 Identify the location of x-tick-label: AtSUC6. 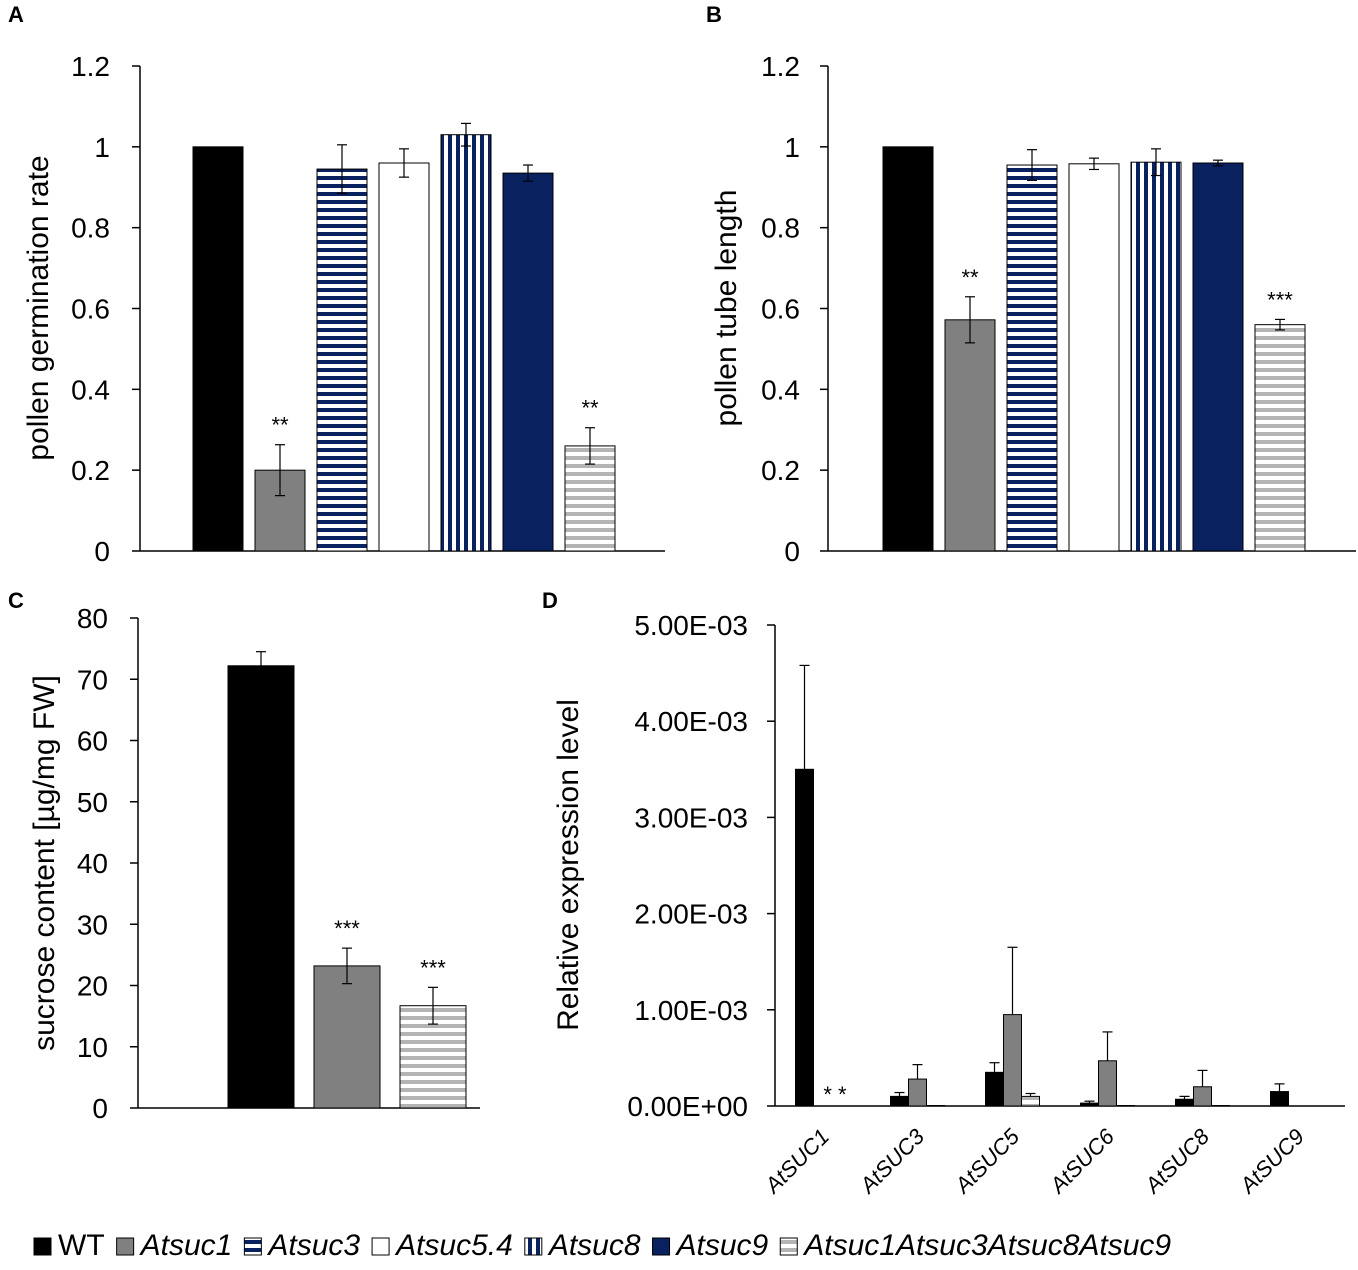
(1082, 1161).